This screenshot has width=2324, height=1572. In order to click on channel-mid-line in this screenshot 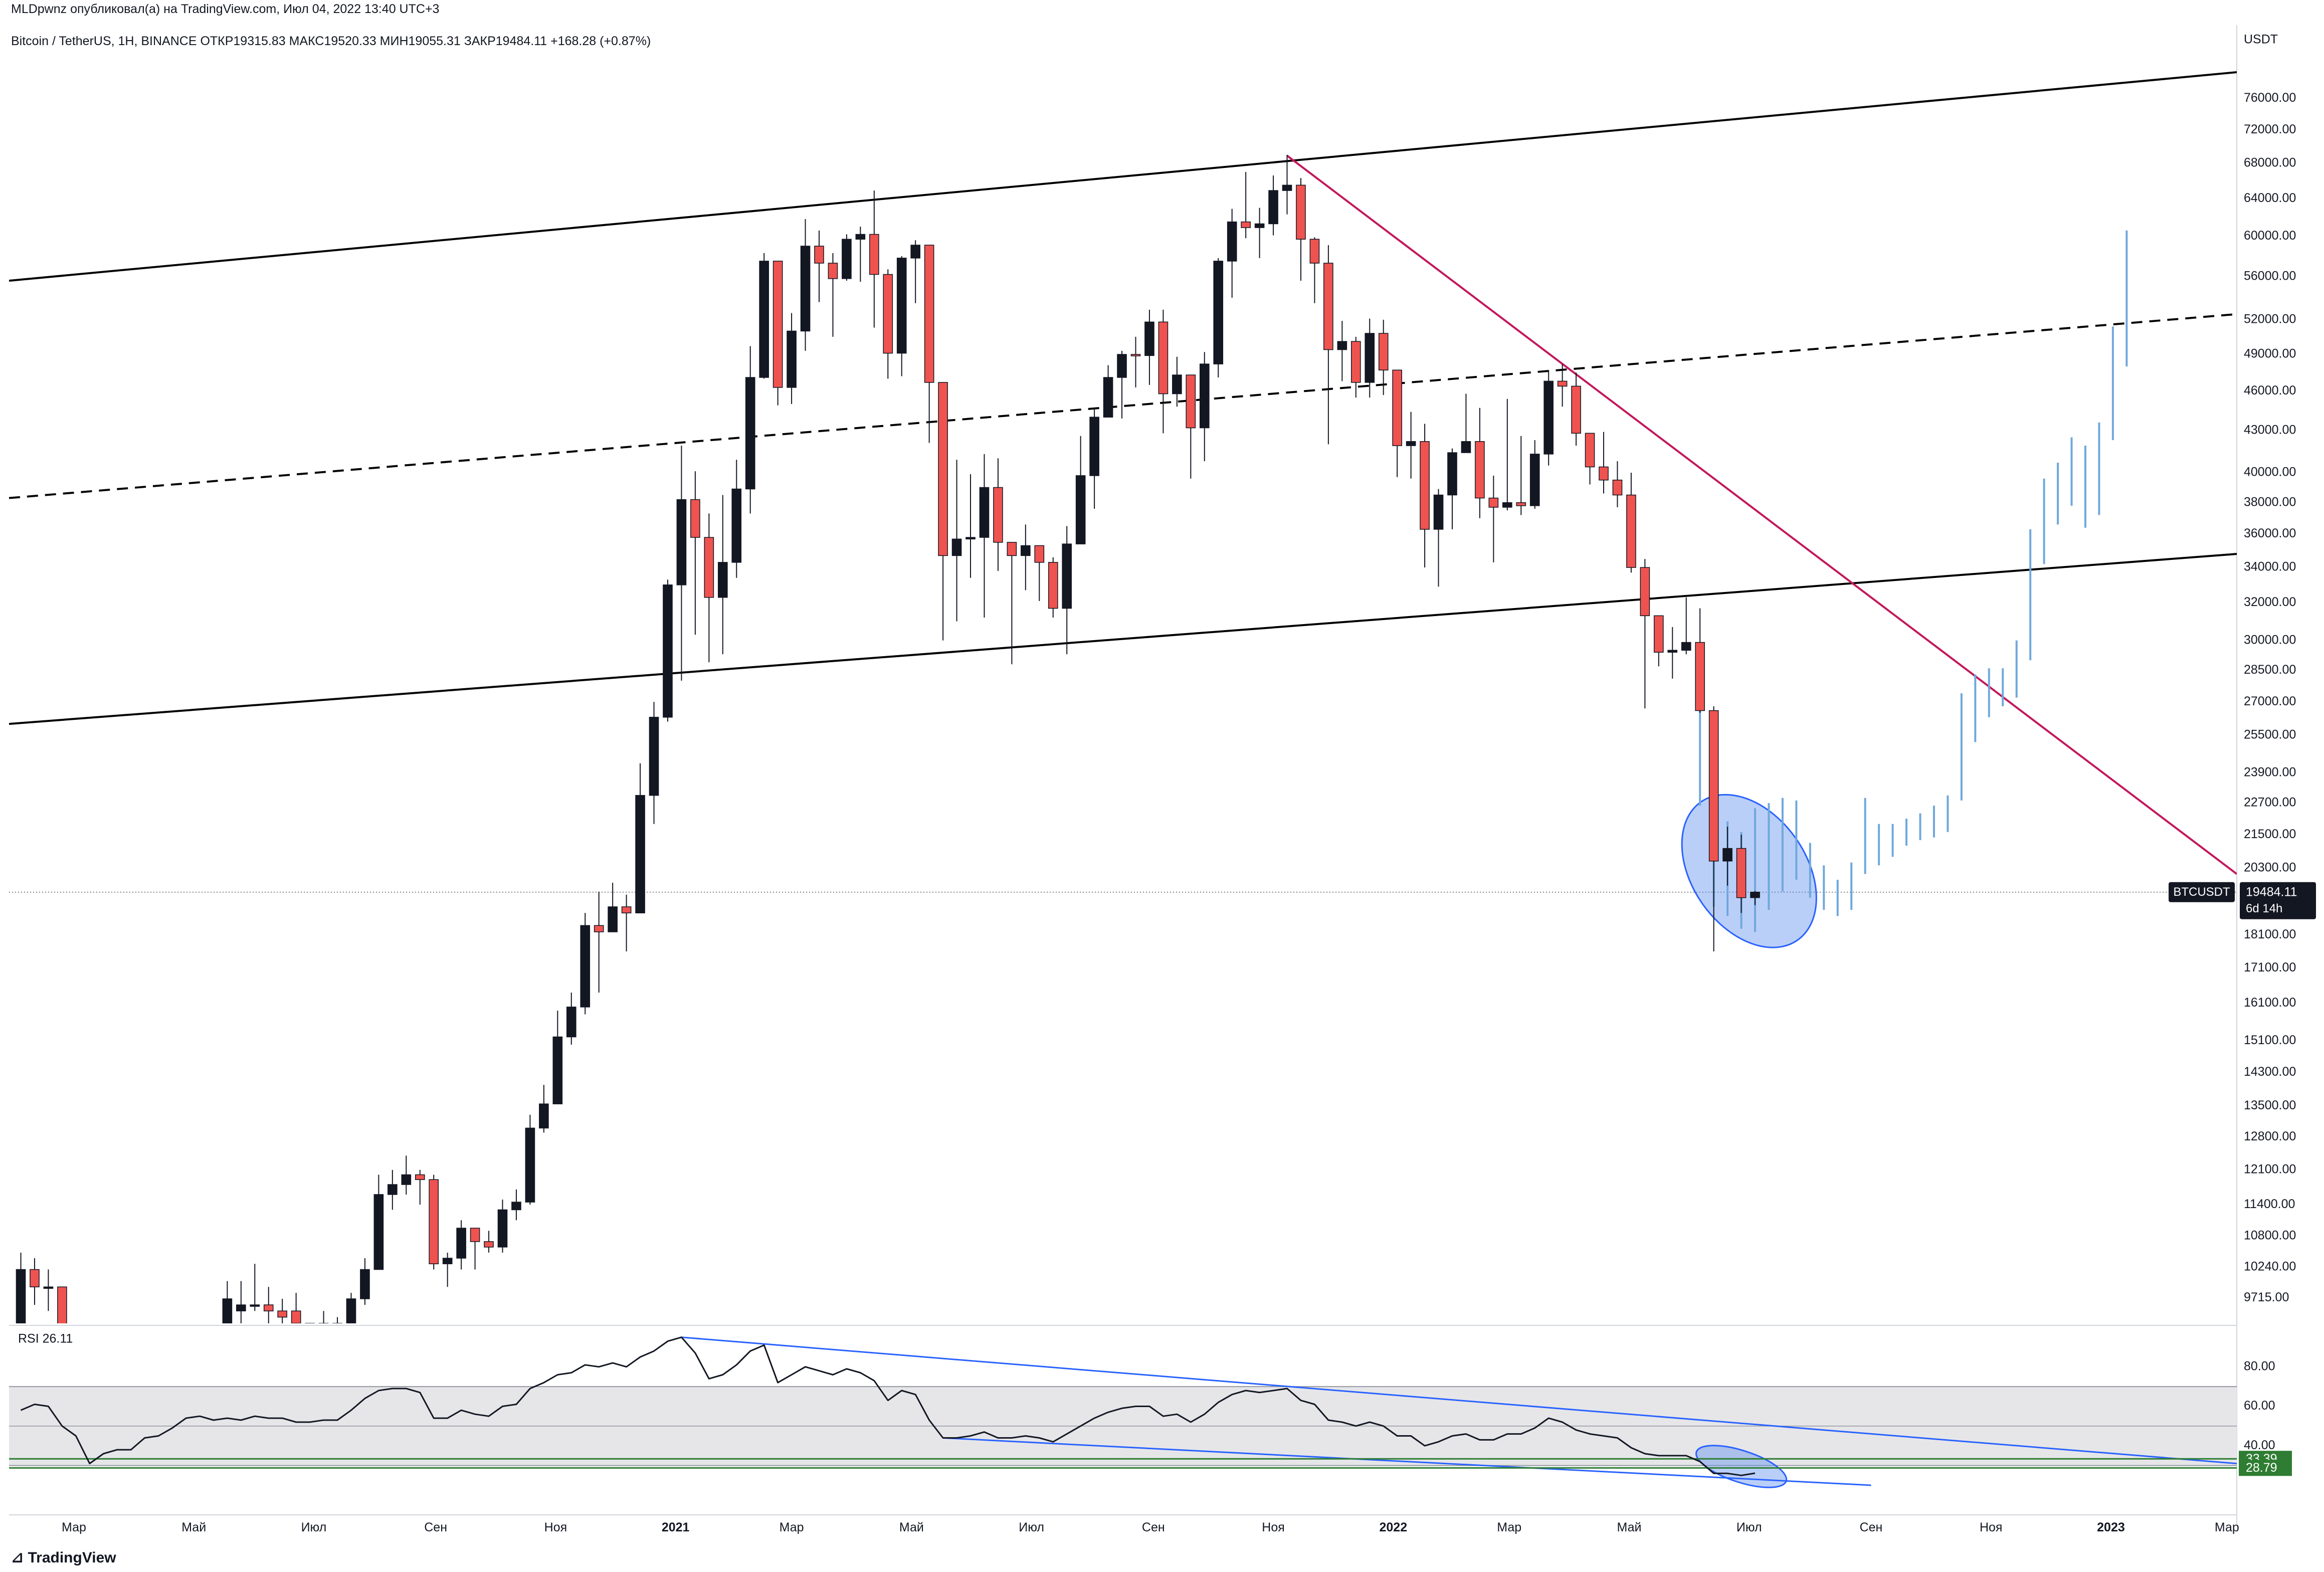, I will do `click(1123, 406)`.